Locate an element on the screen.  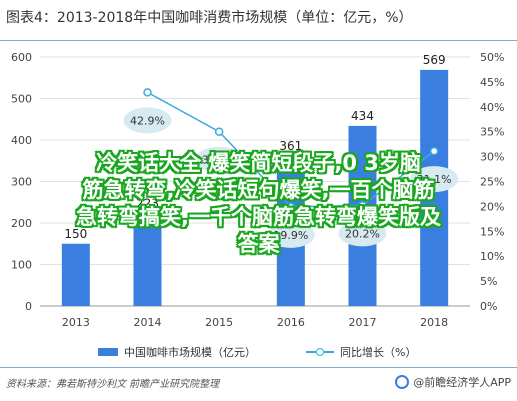
growth-label: 31.1% is located at coordinates (434, 179).